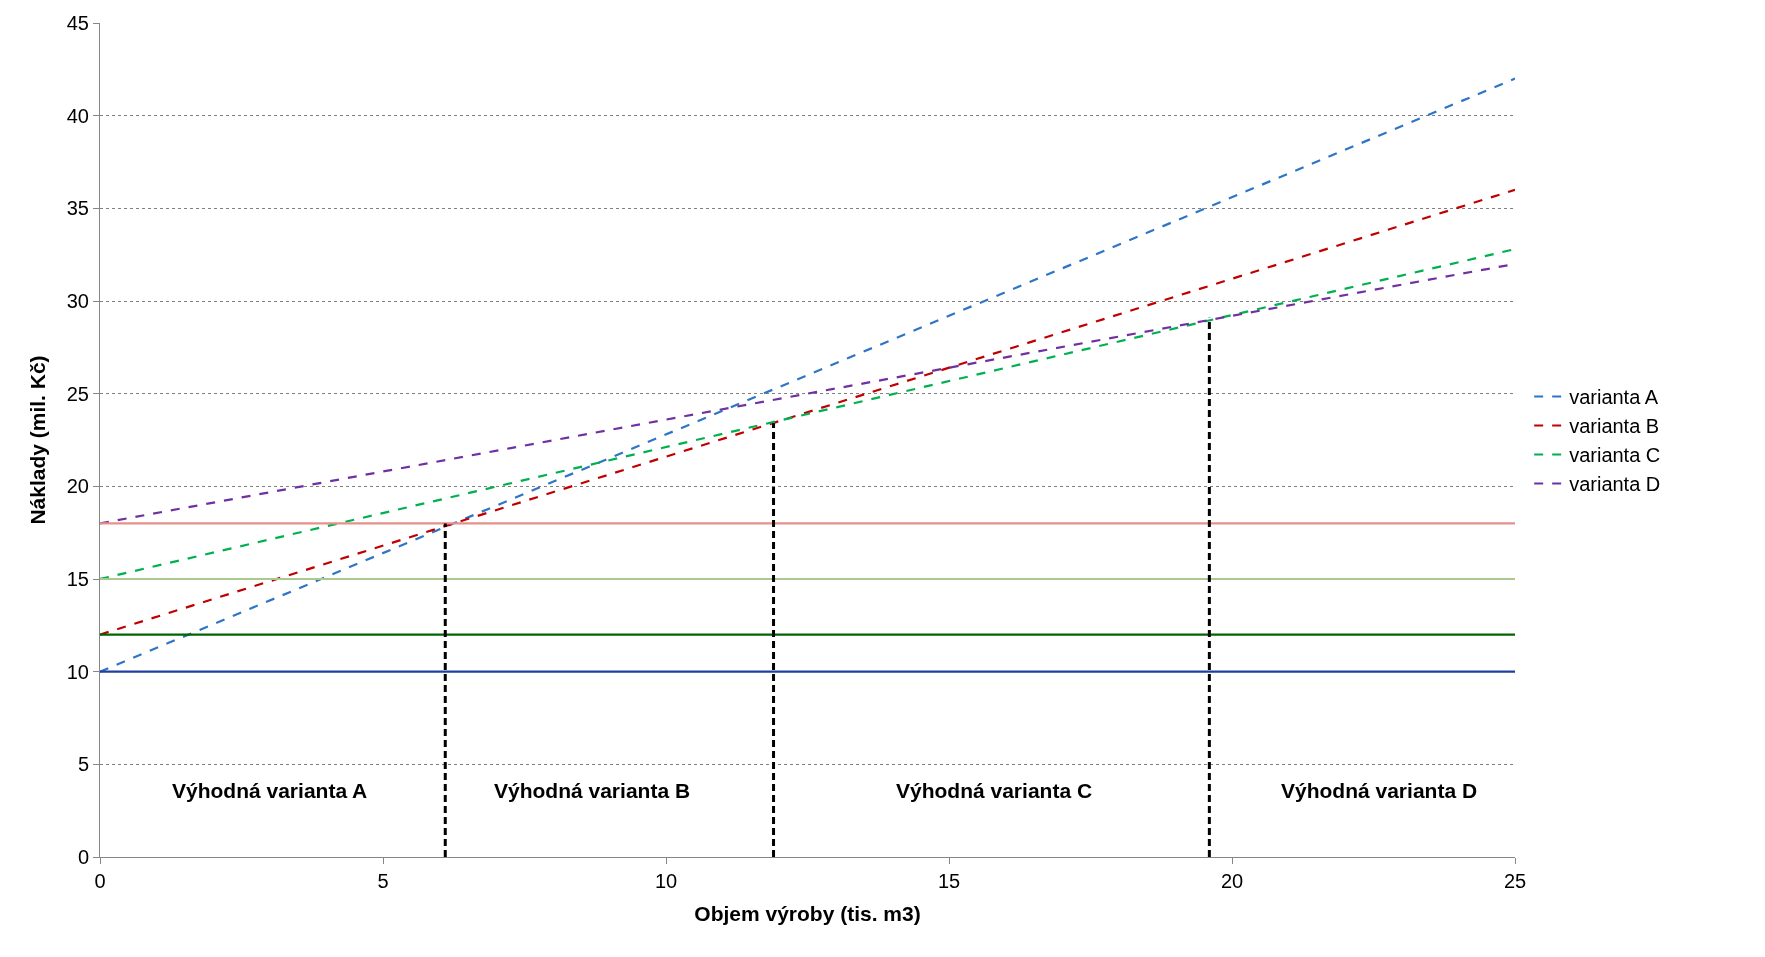  Describe the element at coordinates (1615, 455) in the screenshot. I see `legend-label: varianta C` at that location.